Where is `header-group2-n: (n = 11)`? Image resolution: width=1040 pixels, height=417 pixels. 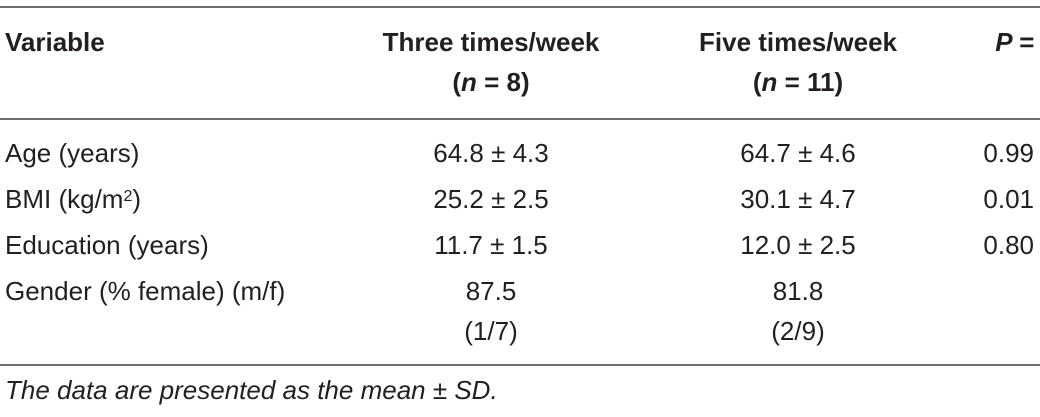
header-group2-n: (n = 11) is located at coordinates (798, 82).